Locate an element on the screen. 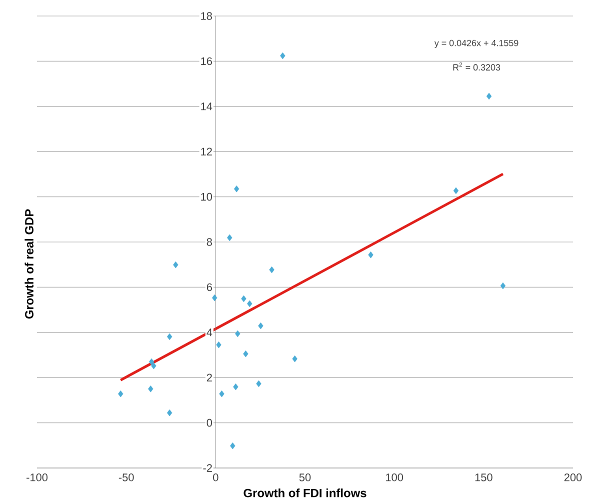 Image resolution: width=590 pixels, height=501 pixels. y-tick-label: 12 is located at coordinates (206, 152).